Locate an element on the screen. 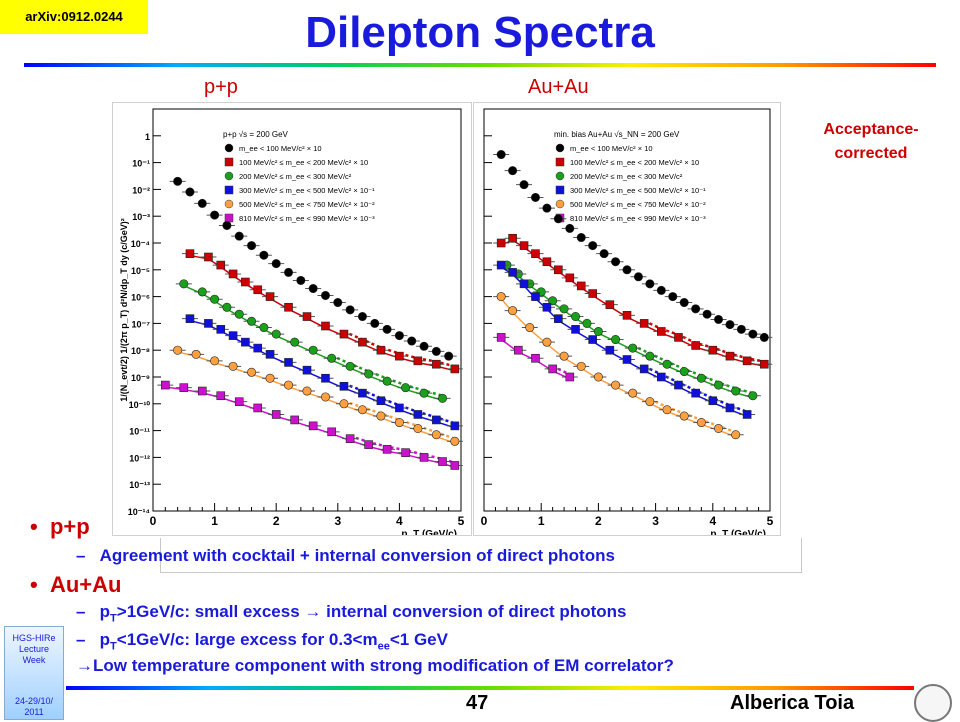  legend-entry: 810 MeV/c² ≤ m_ee < 990 MeV/c² × 10⁻³ is located at coordinates (638, 218).